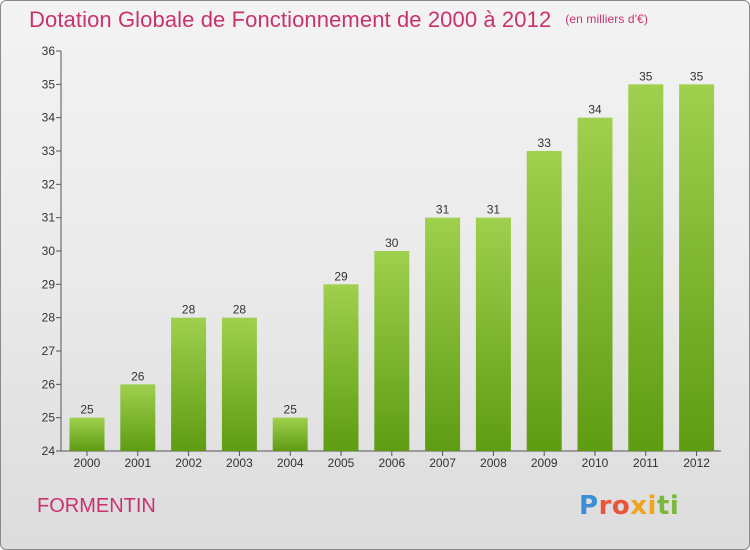 The image size is (750, 550). Describe the element at coordinates (629, 506) in the screenshot. I see `proxiti-logo: Proxiti` at that location.